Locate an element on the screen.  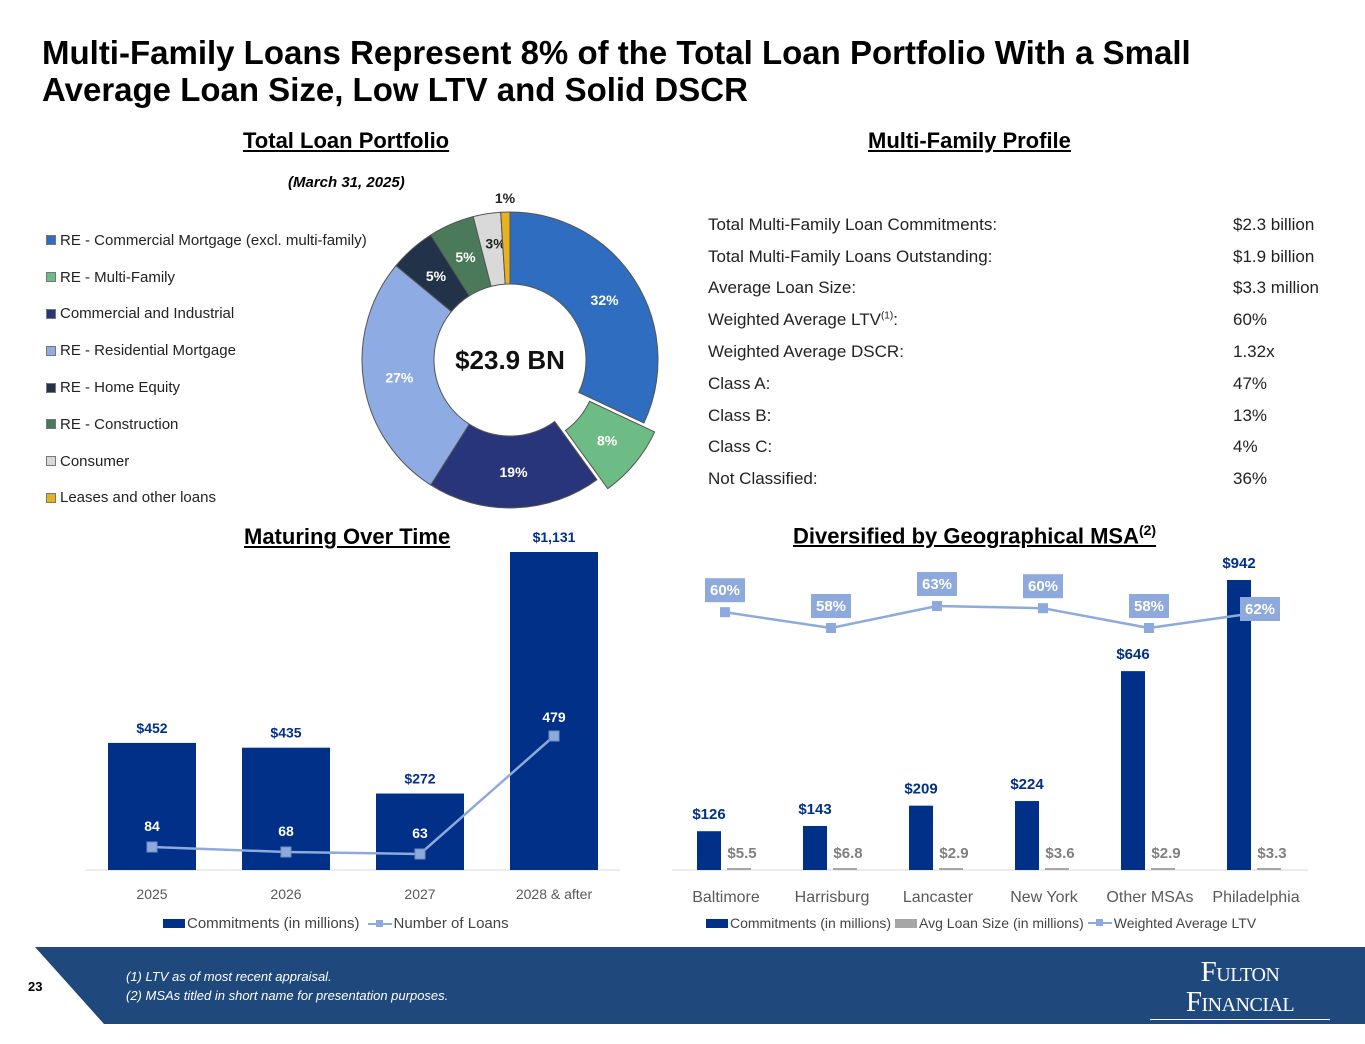
profile-row: Average Loan Size: $3.3 million is located at coordinates (1028, 289).